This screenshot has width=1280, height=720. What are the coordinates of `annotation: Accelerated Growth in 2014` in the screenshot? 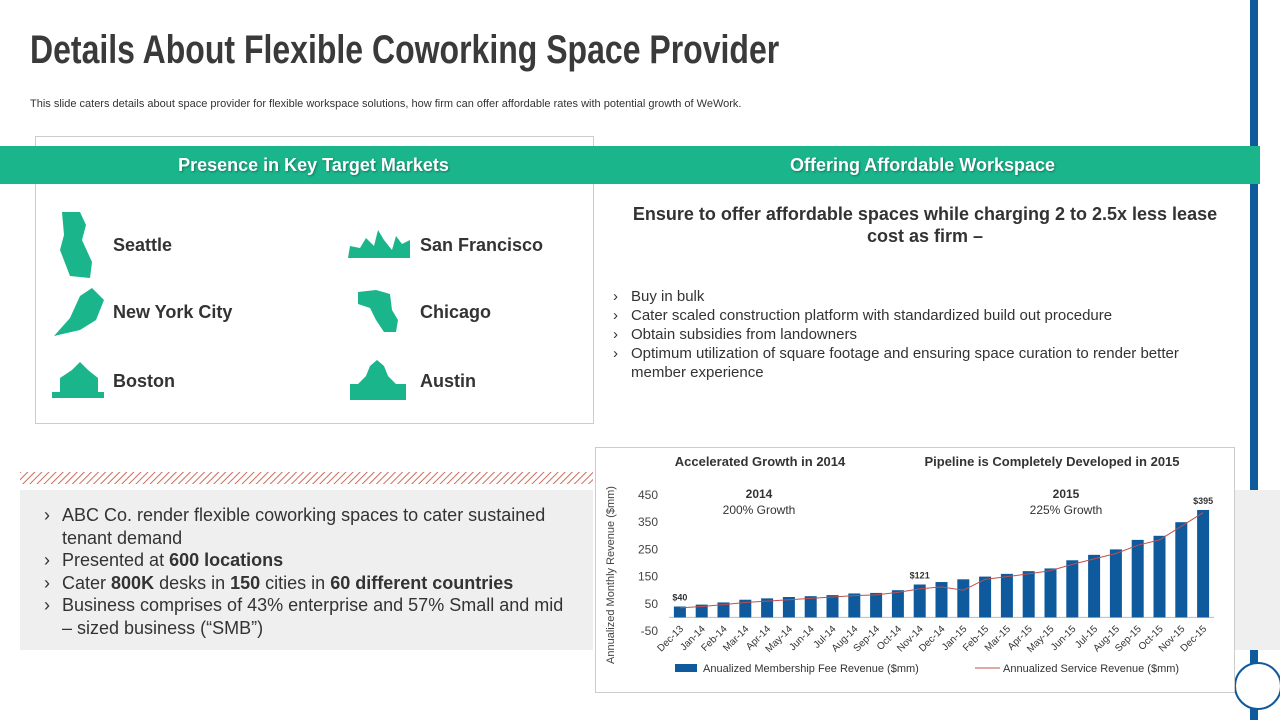 It's located at (760, 461).